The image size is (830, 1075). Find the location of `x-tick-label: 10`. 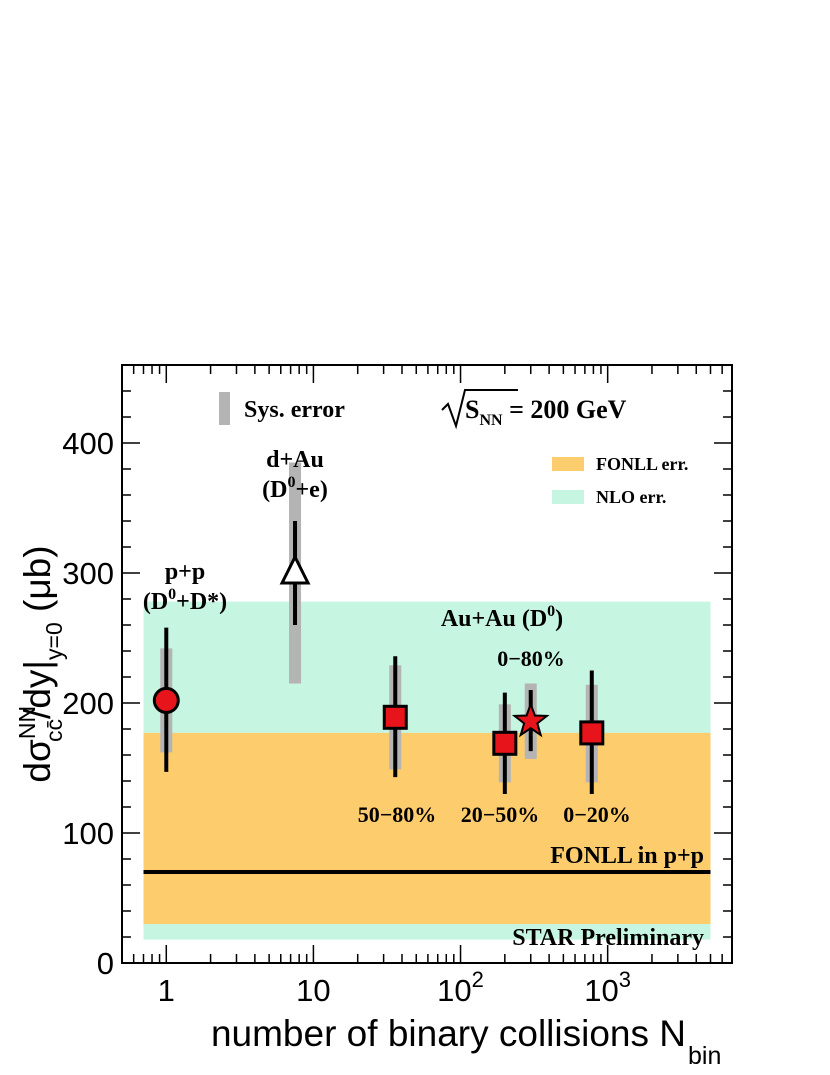

x-tick-label: 10 is located at coordinates (313, 990).